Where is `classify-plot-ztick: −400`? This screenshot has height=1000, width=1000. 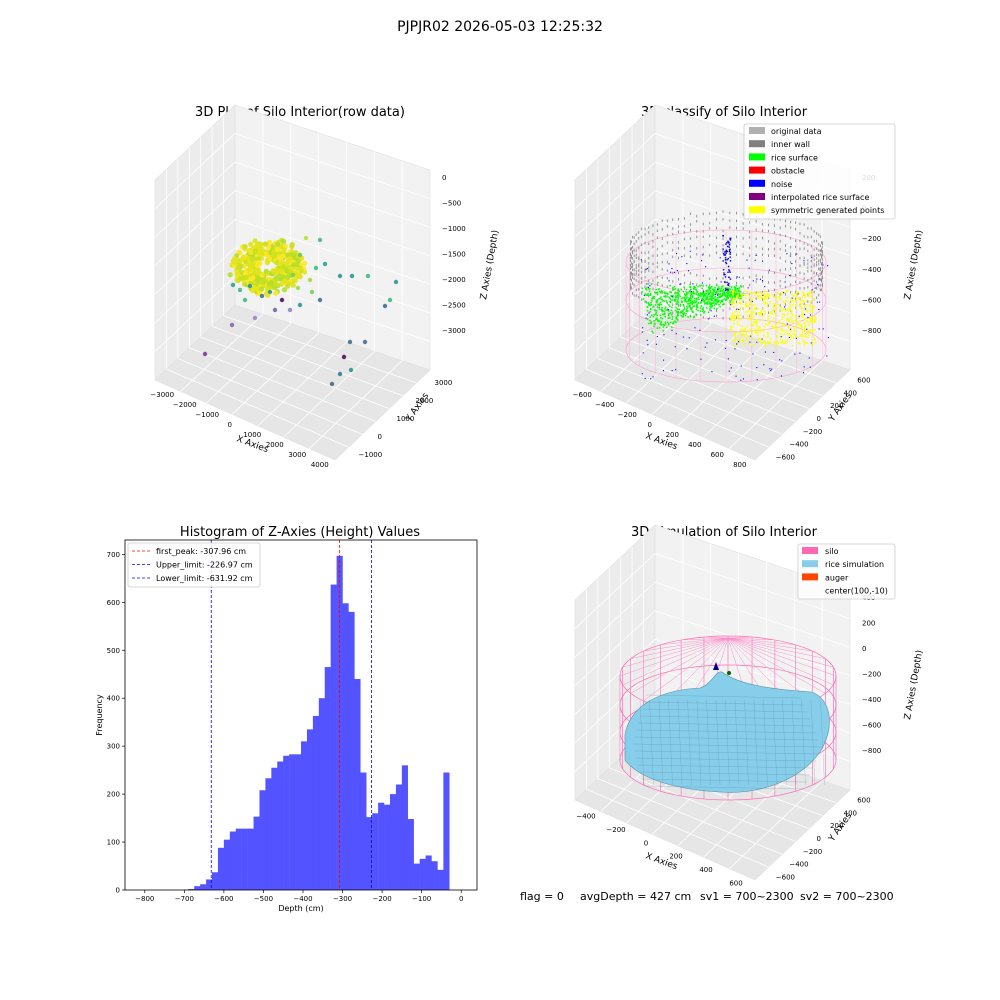
classify-plot-ztick: −400 is located at coordinates (871, 270).